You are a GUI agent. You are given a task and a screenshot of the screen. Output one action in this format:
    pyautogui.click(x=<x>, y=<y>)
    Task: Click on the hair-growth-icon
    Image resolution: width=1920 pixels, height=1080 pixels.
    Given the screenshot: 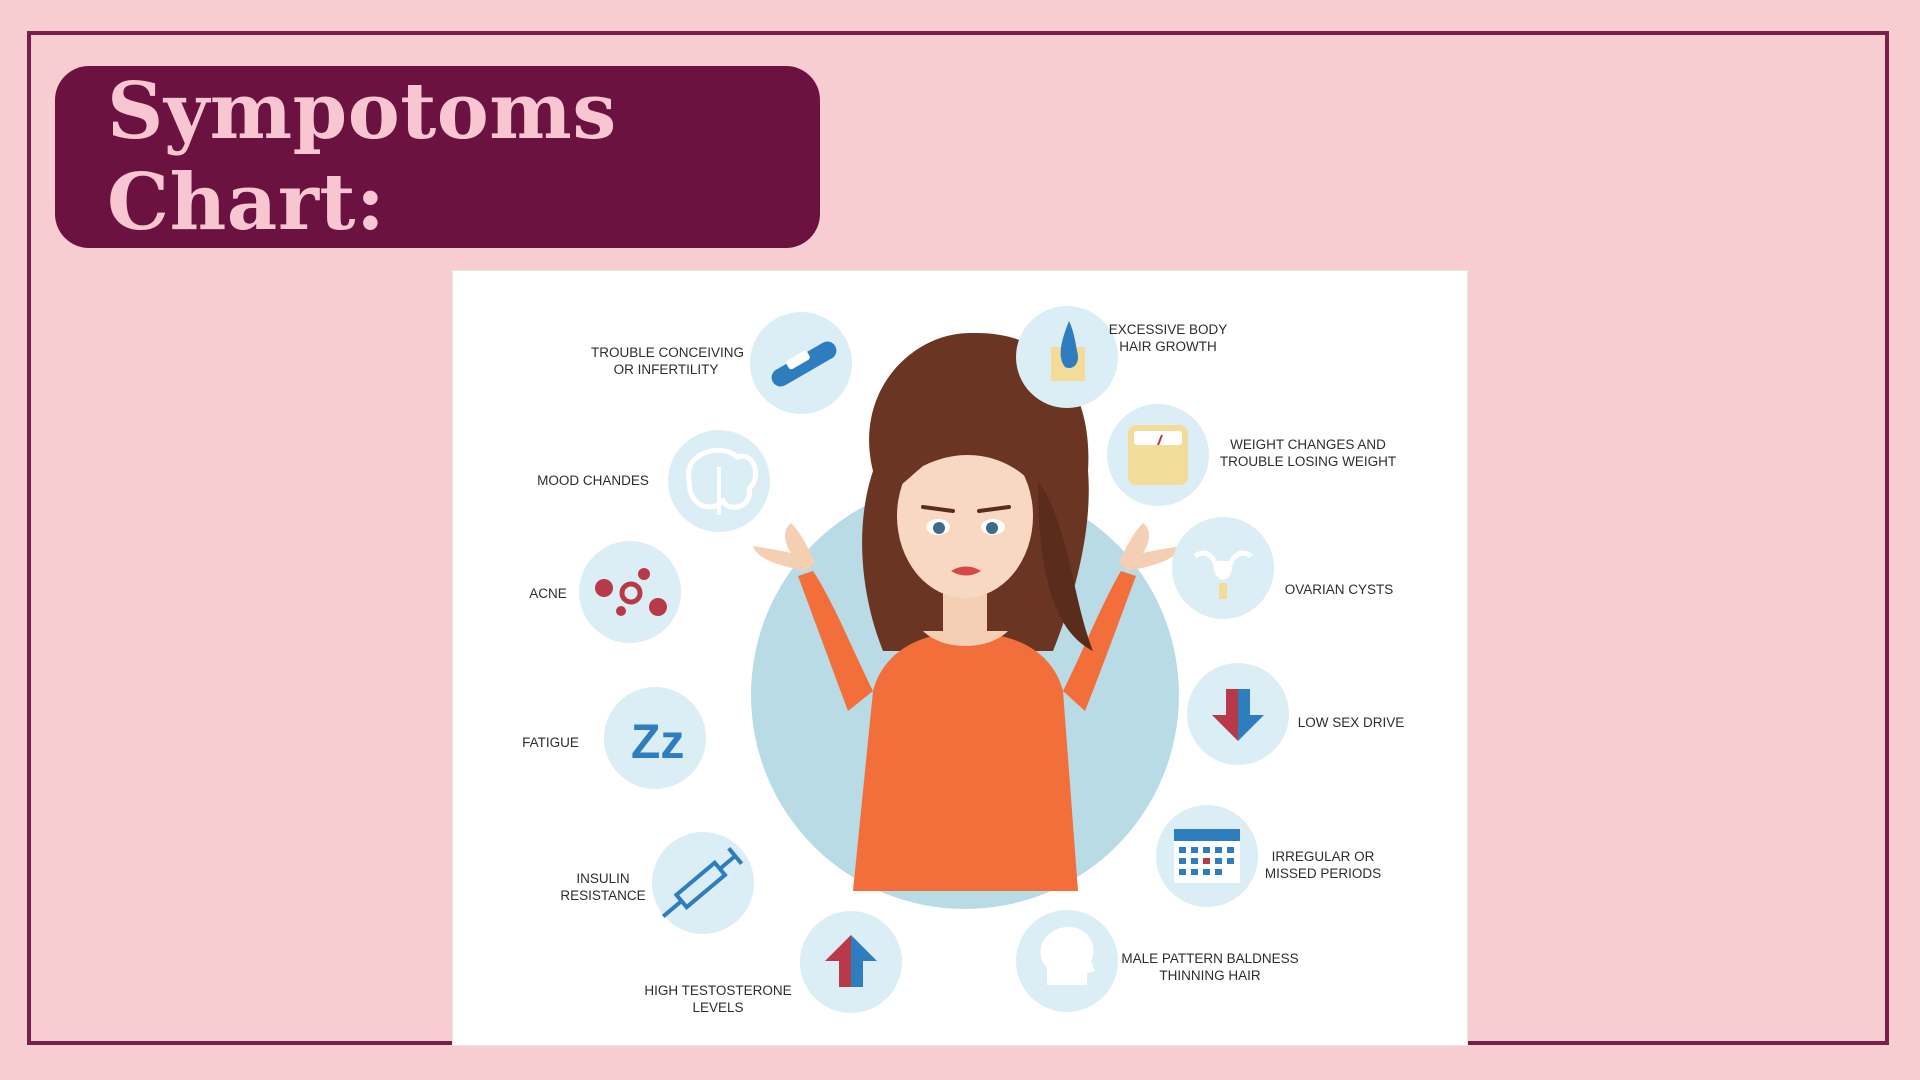 What is the action you would take?
    pyautogui.click(x=1067, y=357)
    